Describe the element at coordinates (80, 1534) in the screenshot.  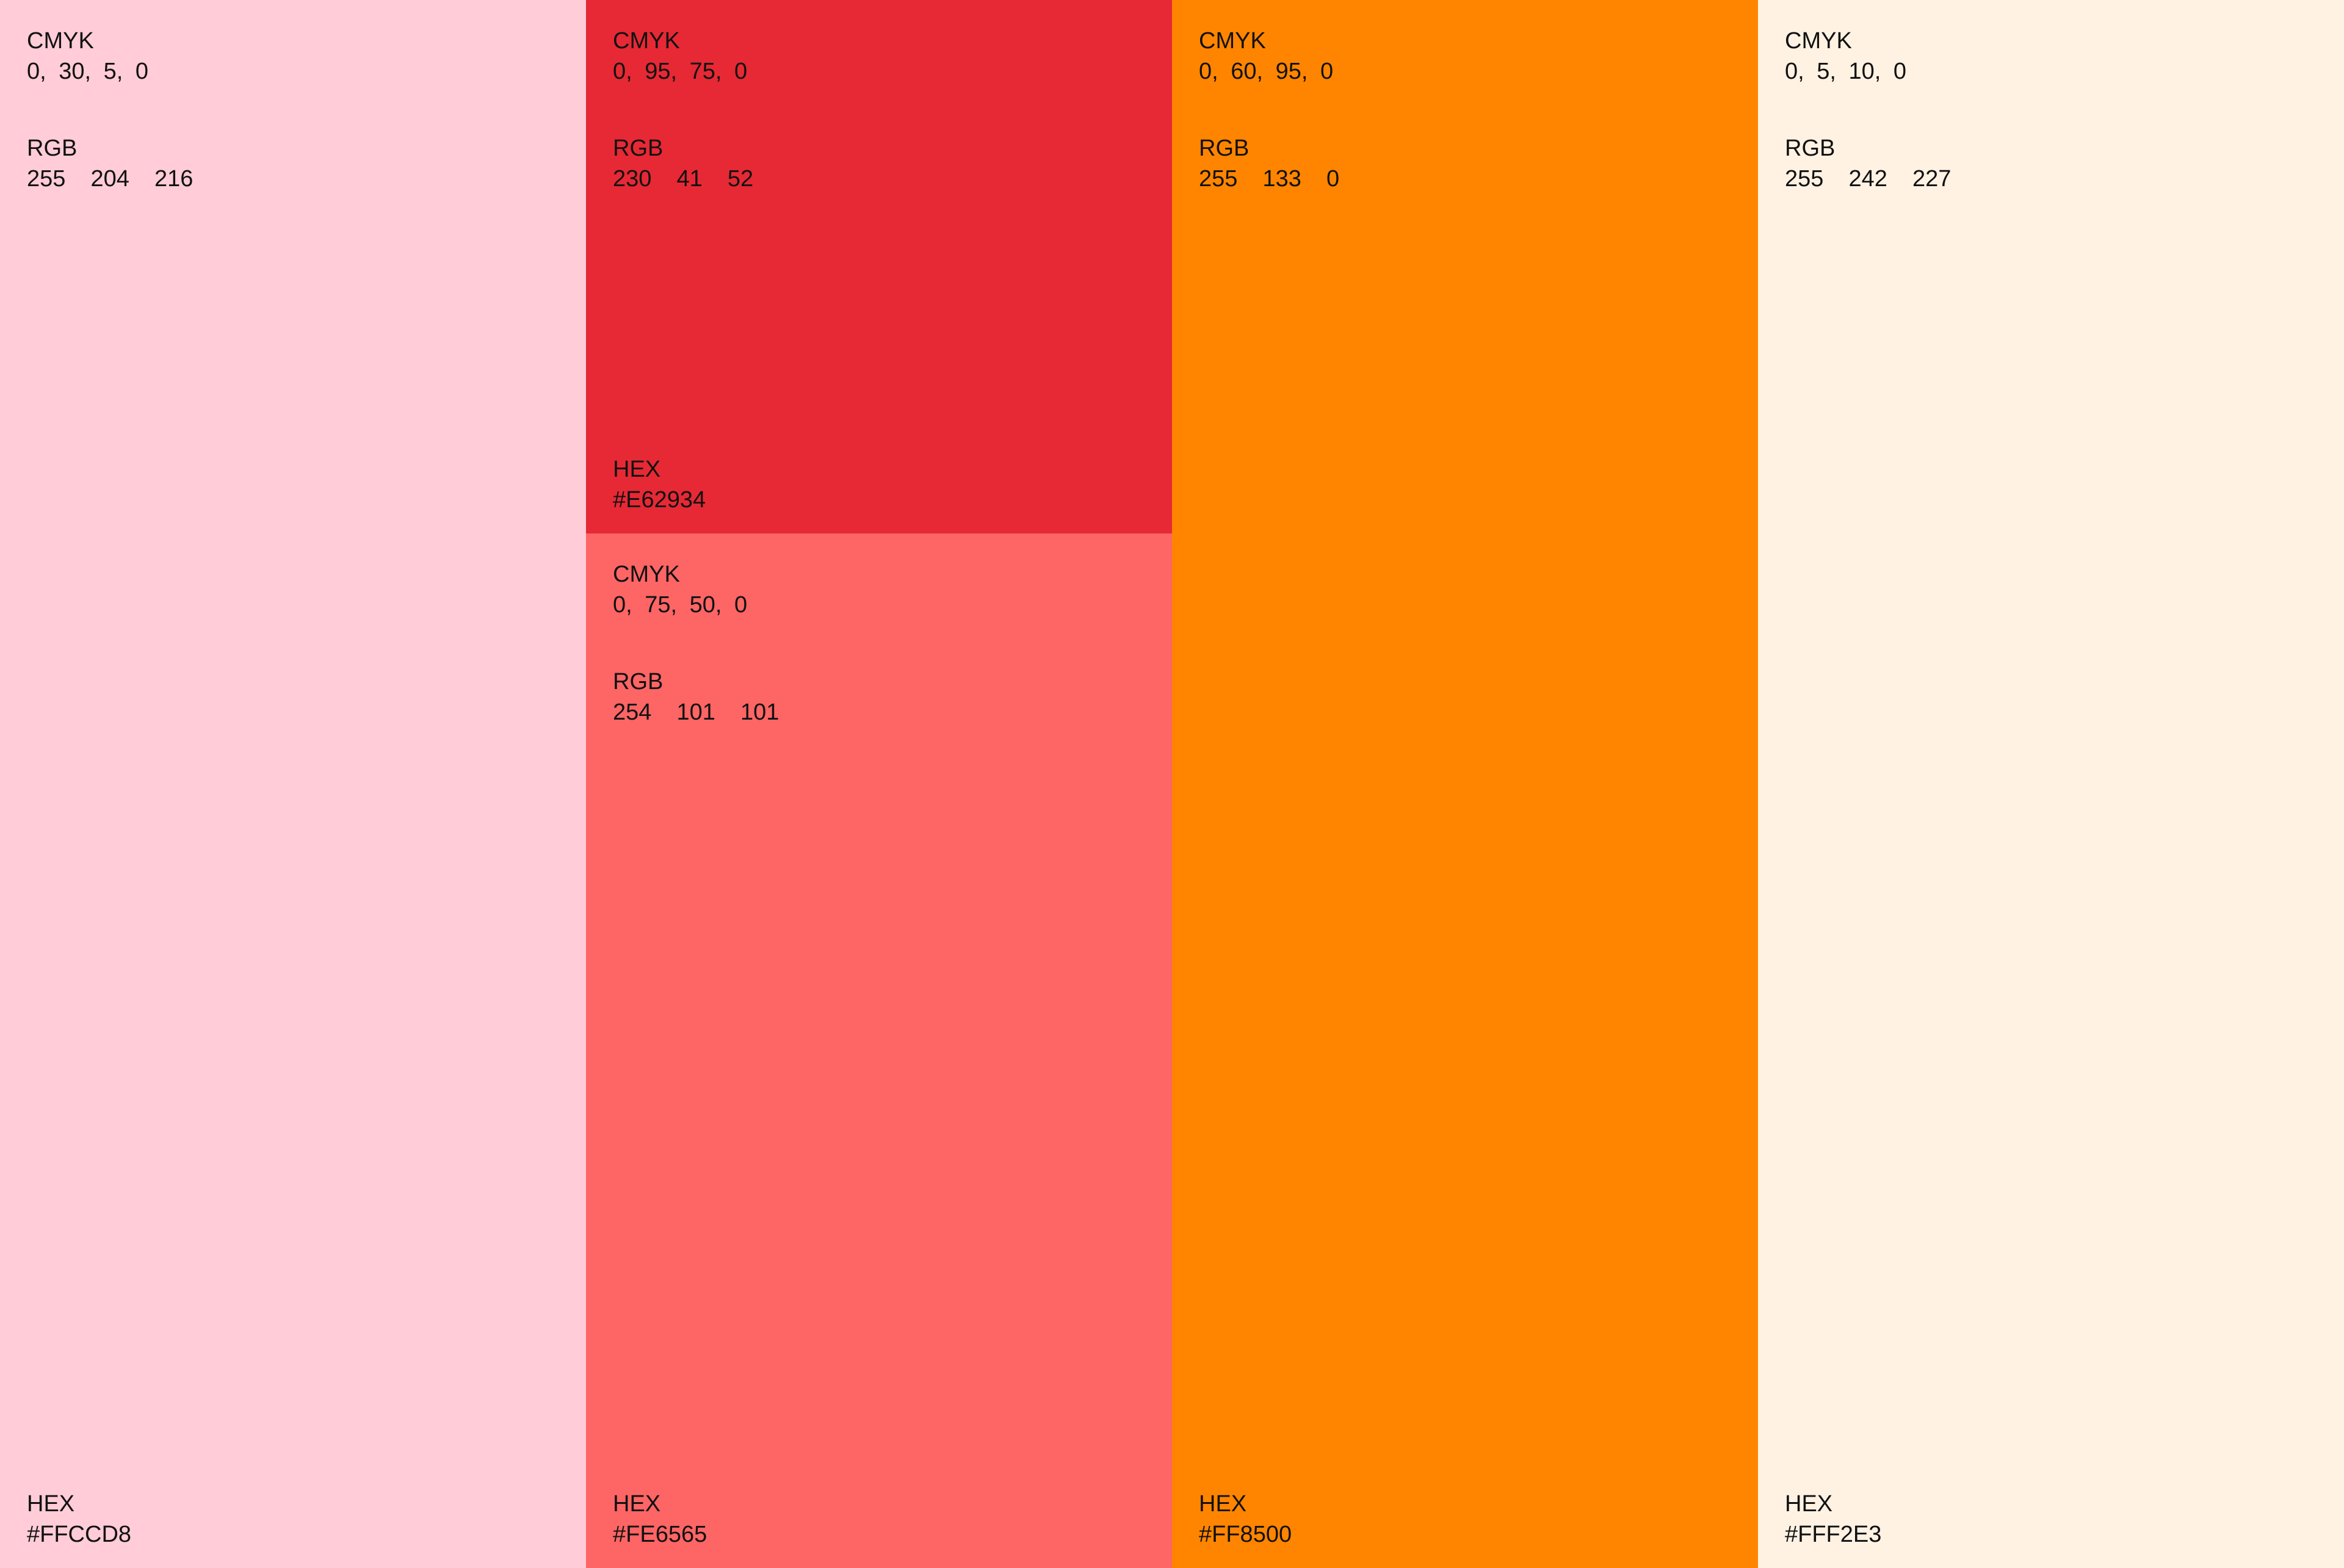
I see `hex-value: #FFCCD8` at that location.